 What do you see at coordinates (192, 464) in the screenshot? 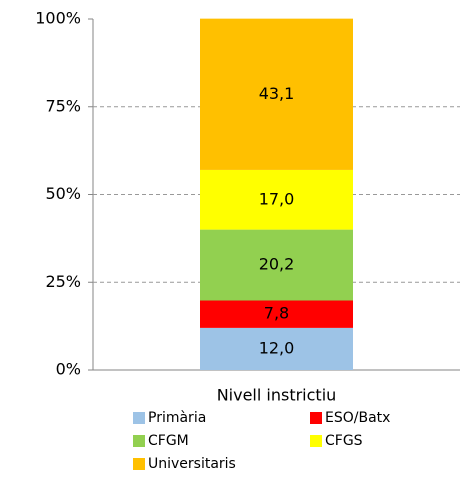
I see `legend-label: Universitaris` at bounding box center [192, 464].